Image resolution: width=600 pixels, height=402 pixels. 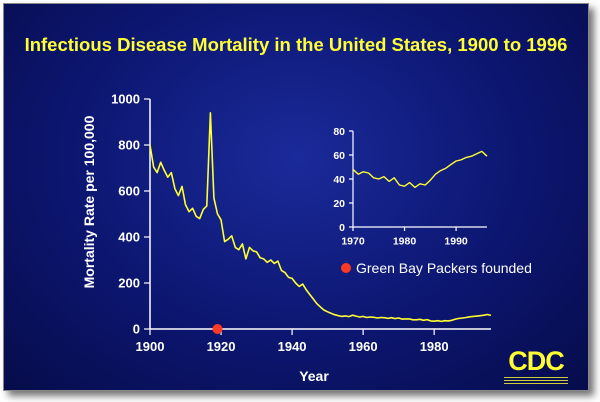 What do you see at coordinates (353, 242) in the screenshot?
I see `inset-x-tick-label: 1970` at bounding box center [353, 242].